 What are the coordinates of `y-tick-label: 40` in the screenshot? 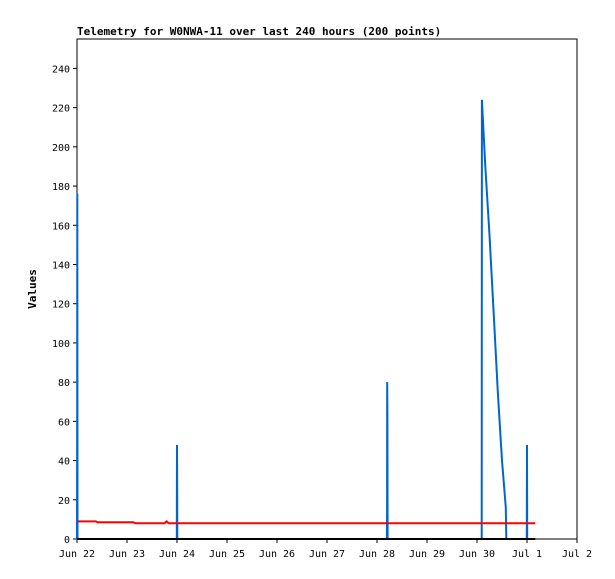 It's located at (64, 462).